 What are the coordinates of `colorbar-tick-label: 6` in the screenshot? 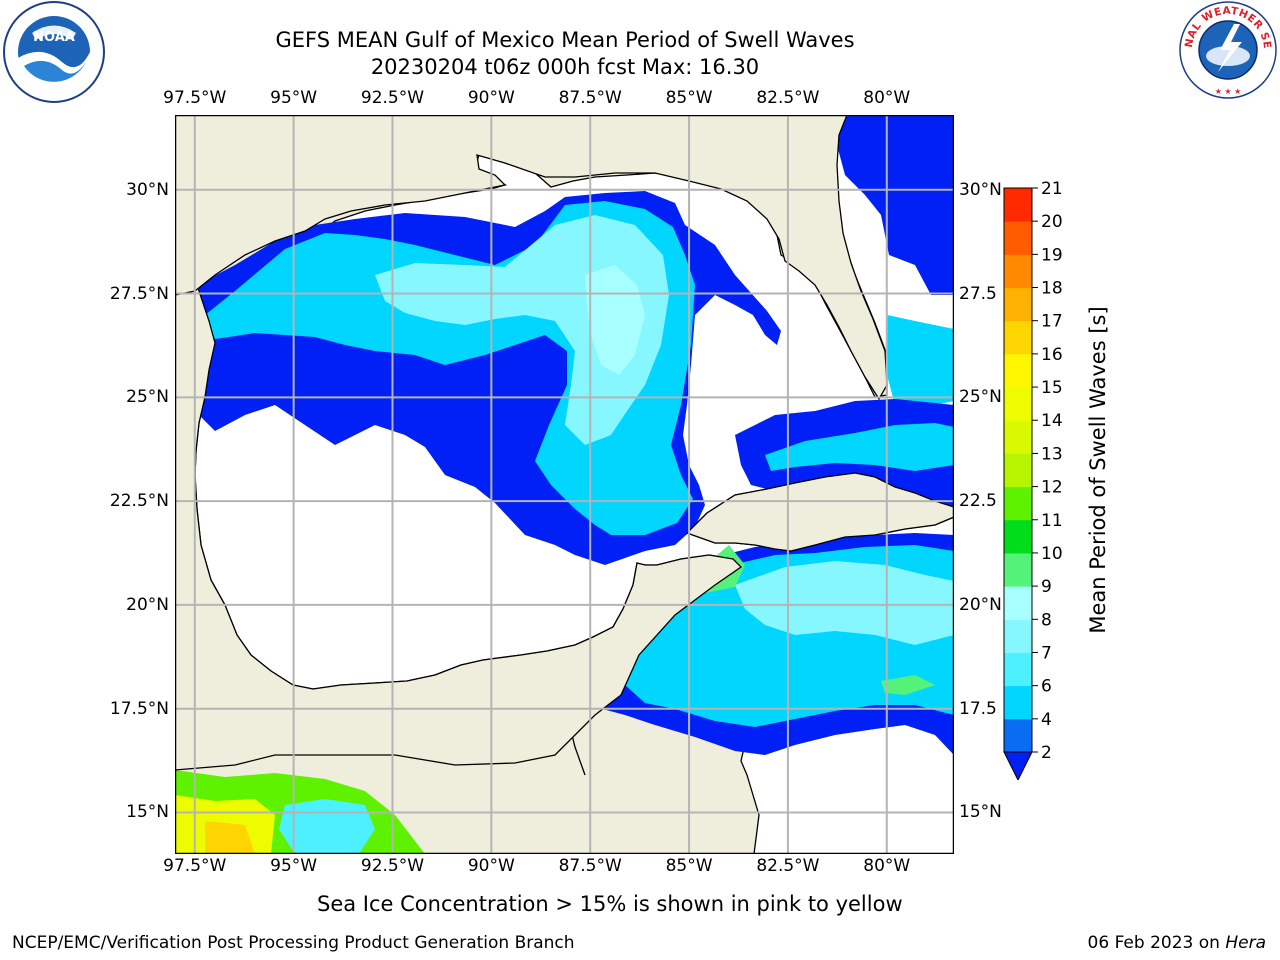 It's located at (1046, 687).